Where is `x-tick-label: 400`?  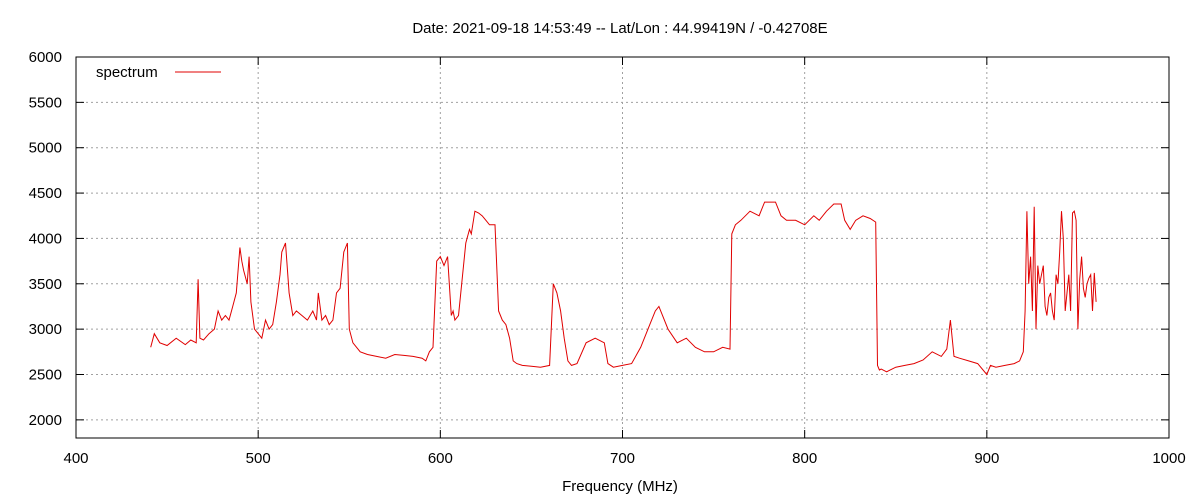
x-tick-label: 400 is located at coordinates (75, 458).